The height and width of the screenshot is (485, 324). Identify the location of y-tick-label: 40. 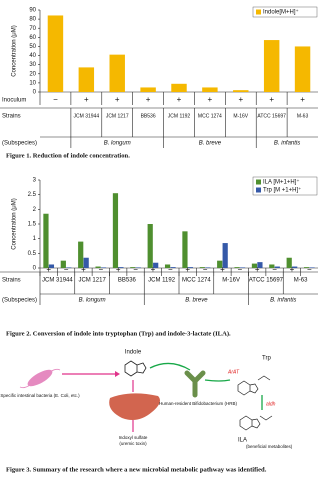
(32, 56).